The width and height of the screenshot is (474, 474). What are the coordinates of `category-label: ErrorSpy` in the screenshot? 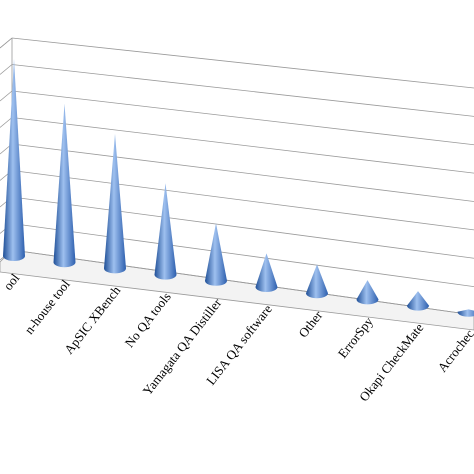 It's located at (355, 337).